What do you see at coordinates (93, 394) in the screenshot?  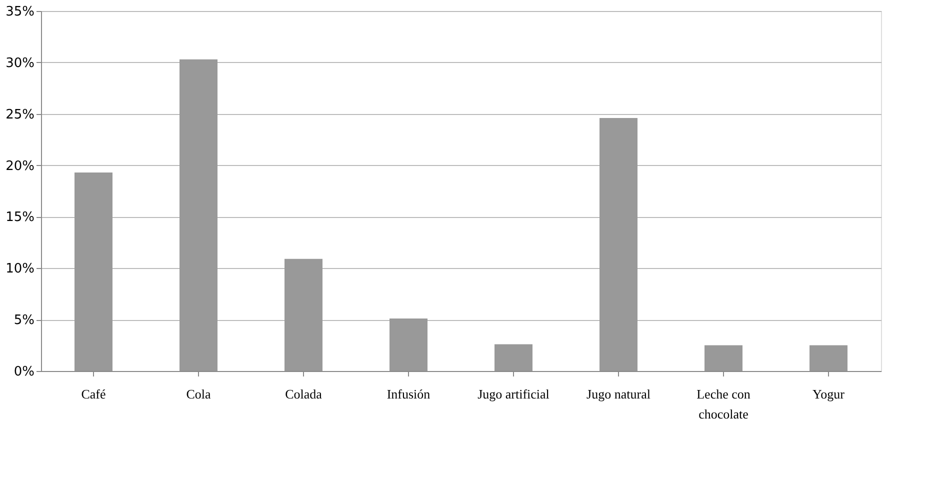 I see `x-tick-label: Café` at bounding box center [93, 394].